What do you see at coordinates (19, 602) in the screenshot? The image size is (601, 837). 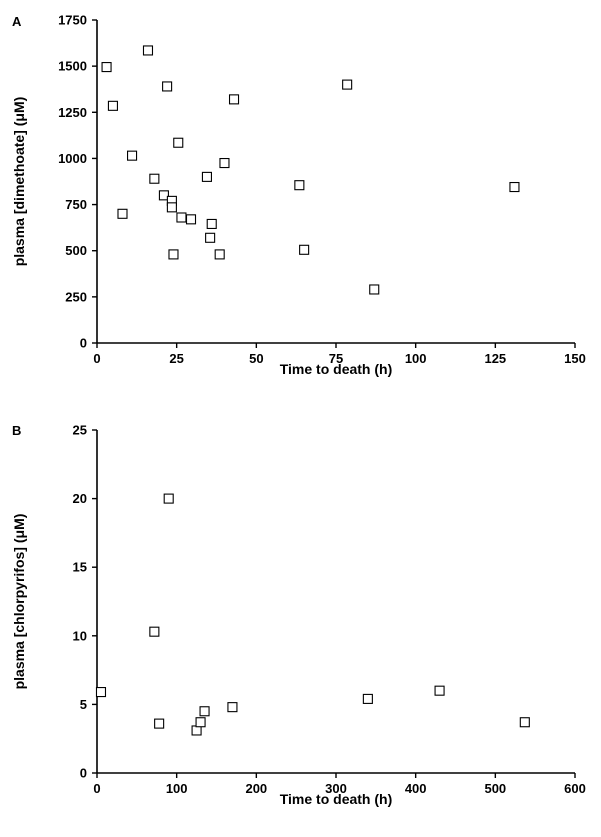 I see `y-axis-title: plasma [chlorpyrifos] (μM)` at bounding box center [19, 602].